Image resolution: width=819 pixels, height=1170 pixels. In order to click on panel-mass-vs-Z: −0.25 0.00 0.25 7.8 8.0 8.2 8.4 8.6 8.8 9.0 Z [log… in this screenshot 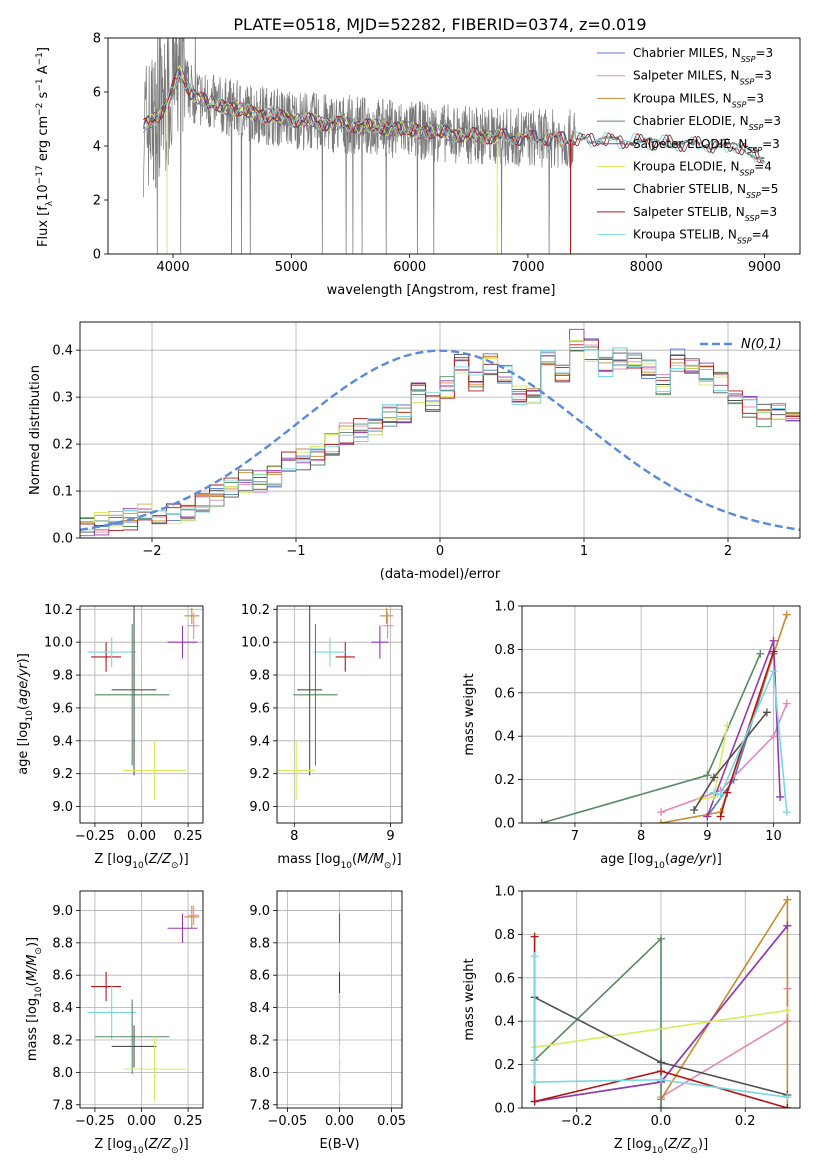, I will do `click(114, 1023)`.